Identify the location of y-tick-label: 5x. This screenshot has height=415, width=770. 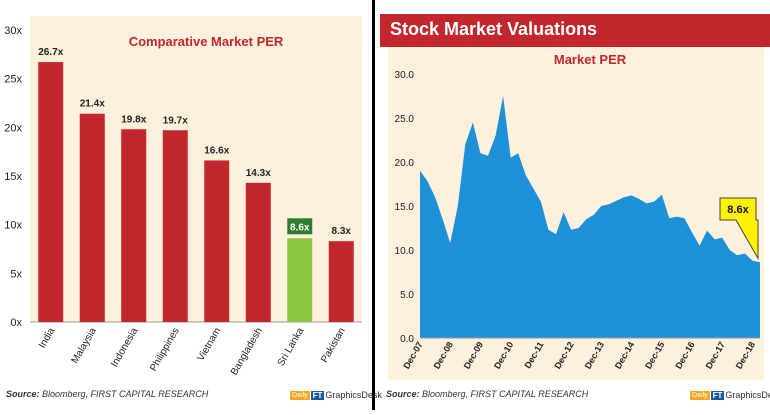
(16, 274).